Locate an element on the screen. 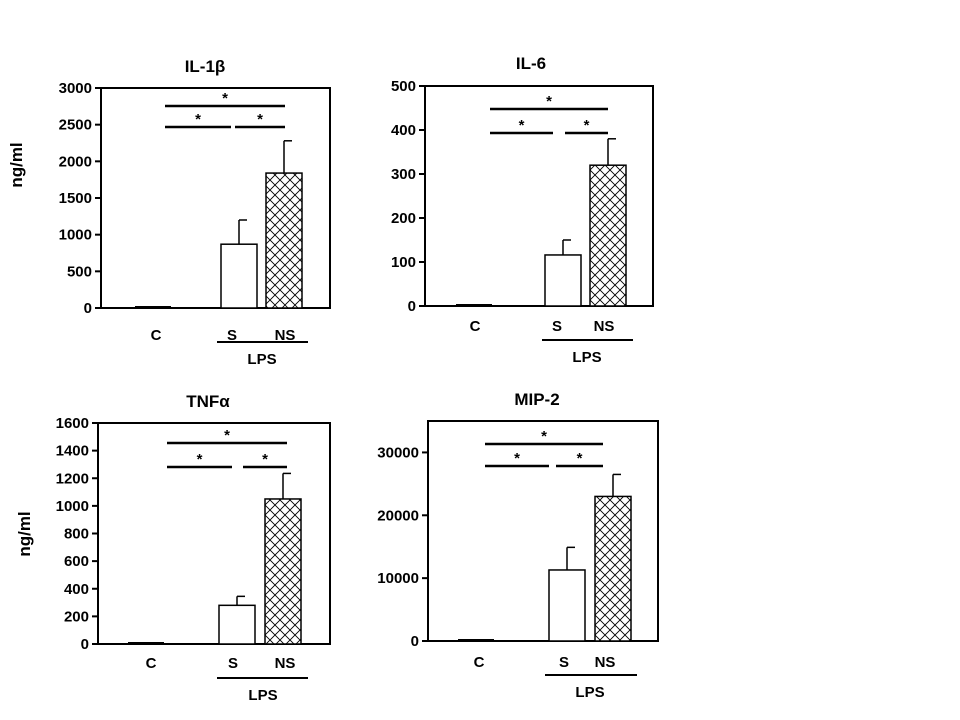 Image resolution: width=960 pixels, height=720 pixels. y-tick-label: 1200 is located at coordinates (72, 478).